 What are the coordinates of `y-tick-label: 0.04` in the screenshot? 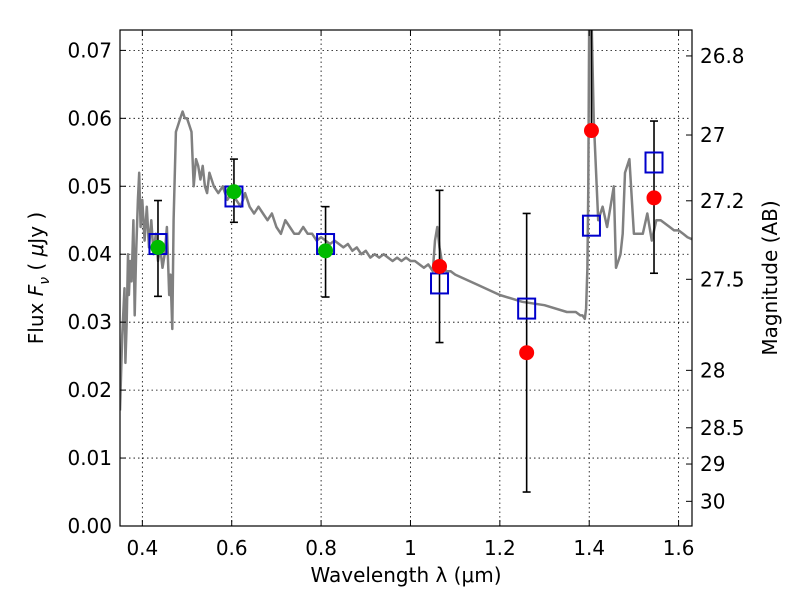 It's located at (89, 254).